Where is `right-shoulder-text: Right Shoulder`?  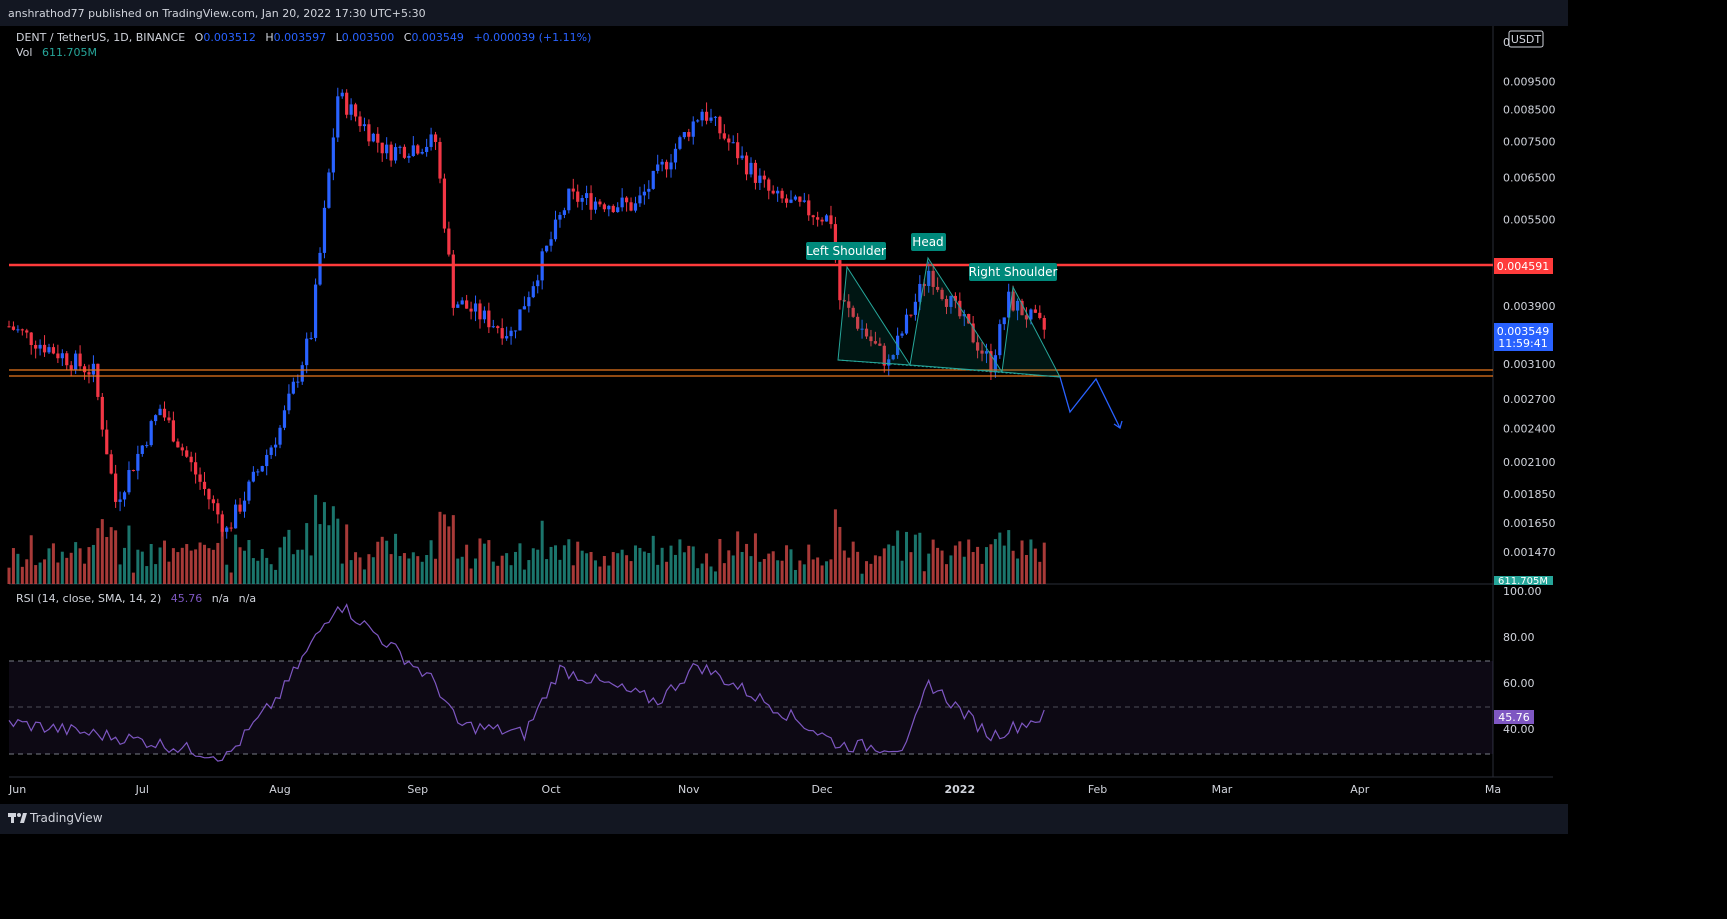 right-shoulder-text: Right Shoulder is located at coordinates (1013, 272).